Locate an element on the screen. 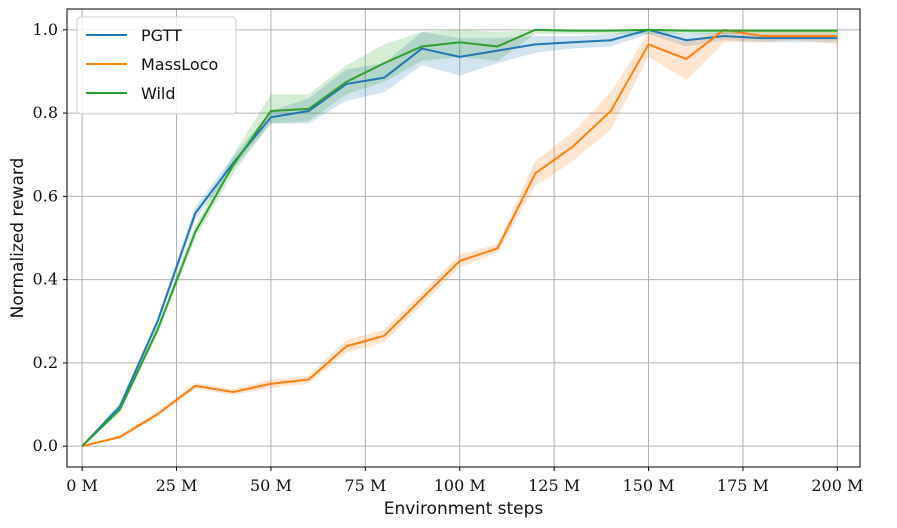 The image size is (897, 528). legend-label-pgtt: PGTT is located at coordinates (161, 35).